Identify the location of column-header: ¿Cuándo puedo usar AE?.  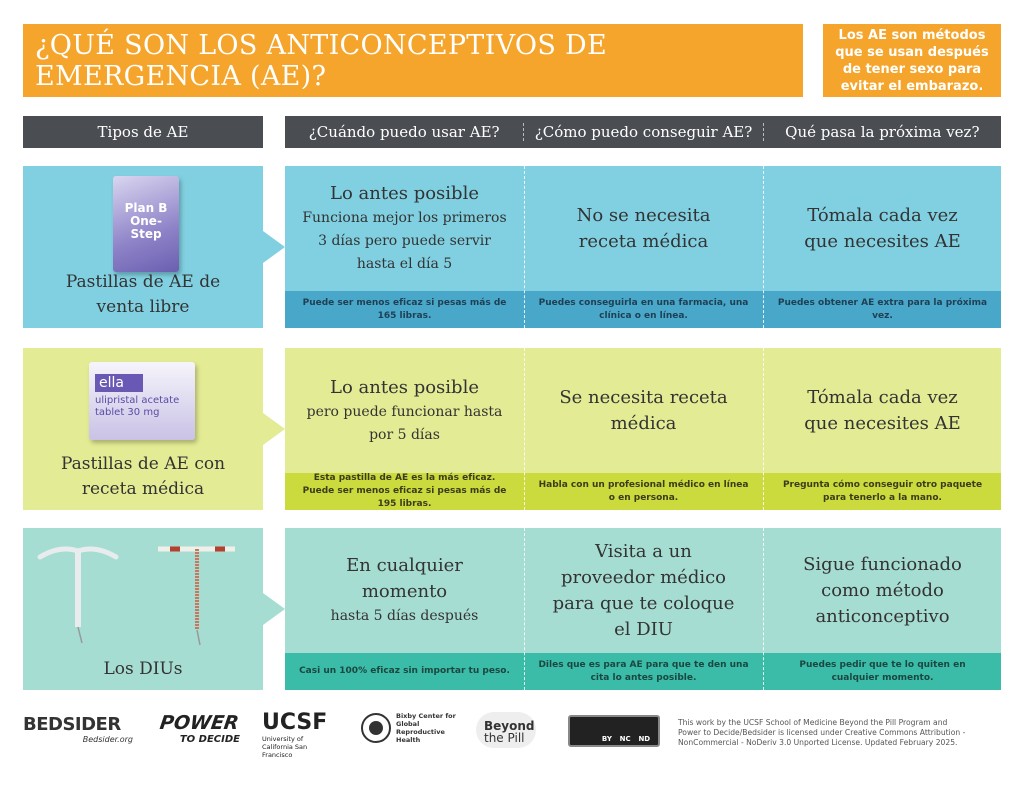
(404, 132).